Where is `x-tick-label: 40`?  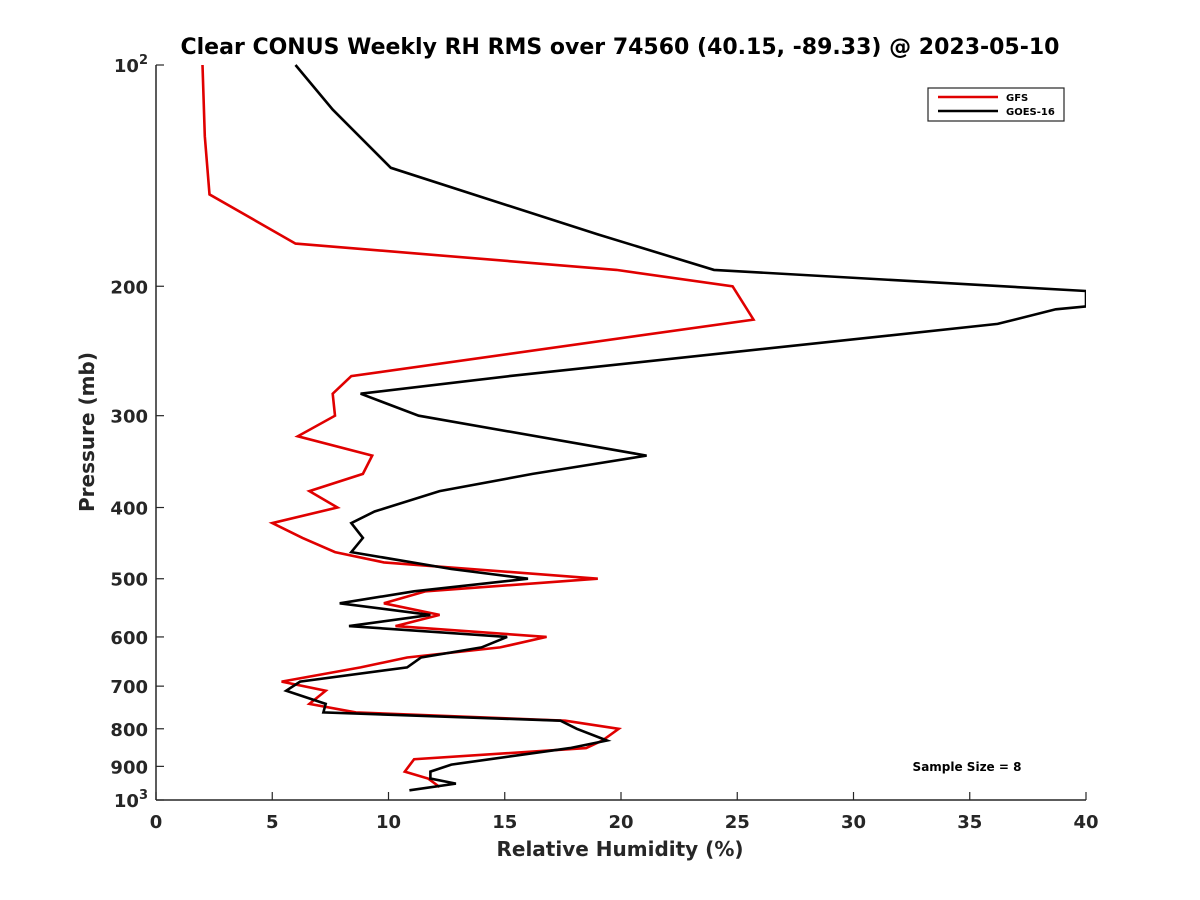 x-tick-label: 40 is located at coordinates (1085, 822).